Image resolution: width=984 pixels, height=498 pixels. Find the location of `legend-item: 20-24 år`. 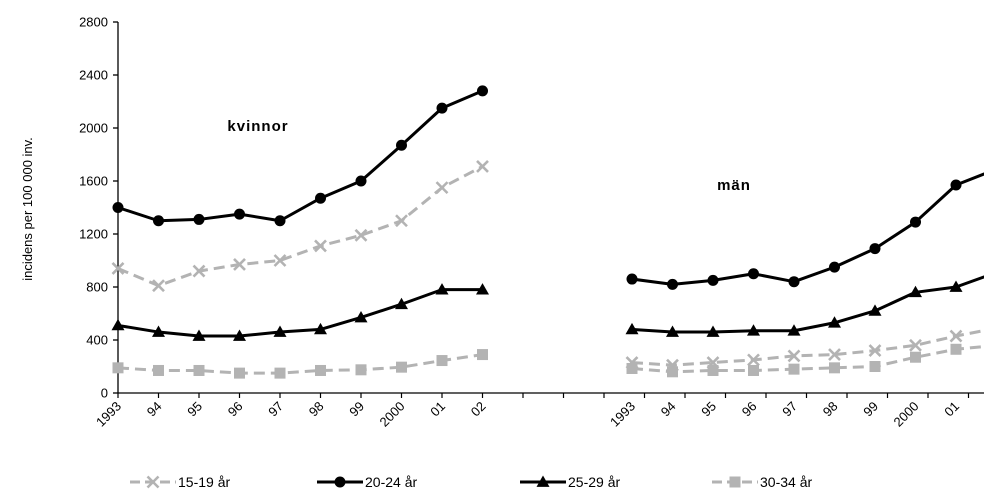

legend-item: 20-24 år is located at coordinates (367, 482).